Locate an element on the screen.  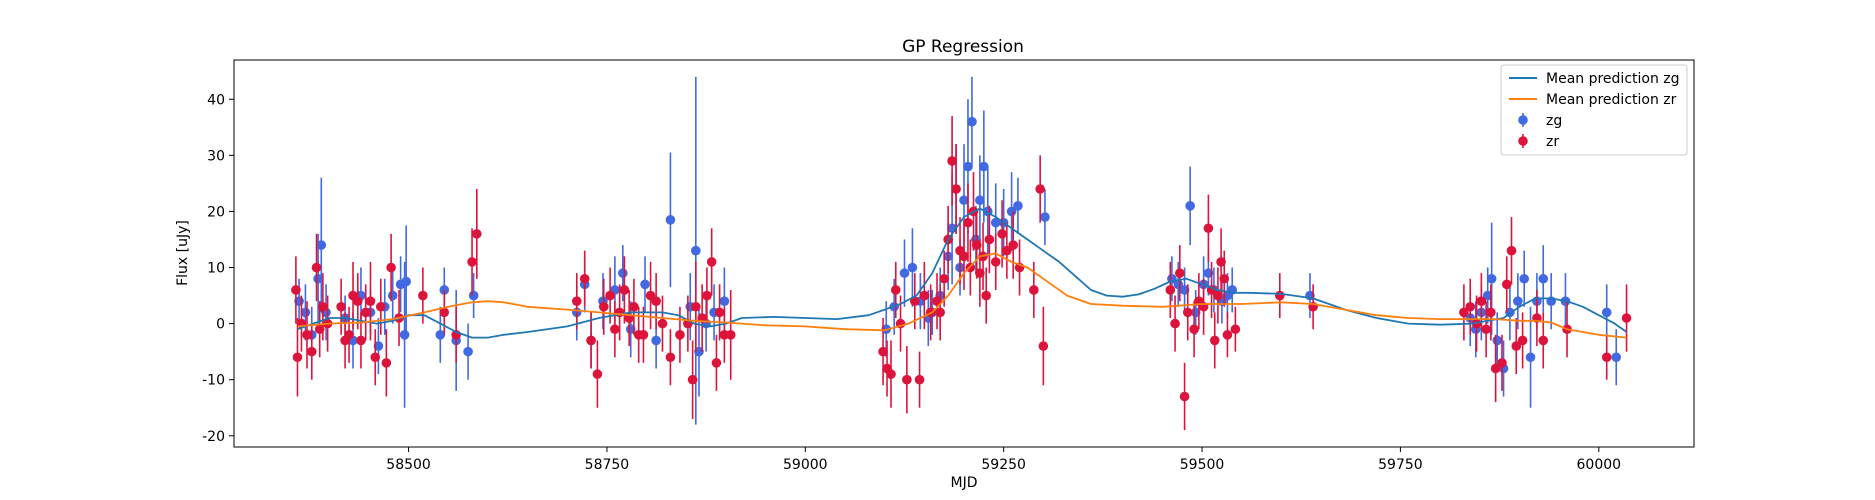
y-axis-ticks: -20 -10 0 10 20 30 40 is located at coordinates (218, 268).